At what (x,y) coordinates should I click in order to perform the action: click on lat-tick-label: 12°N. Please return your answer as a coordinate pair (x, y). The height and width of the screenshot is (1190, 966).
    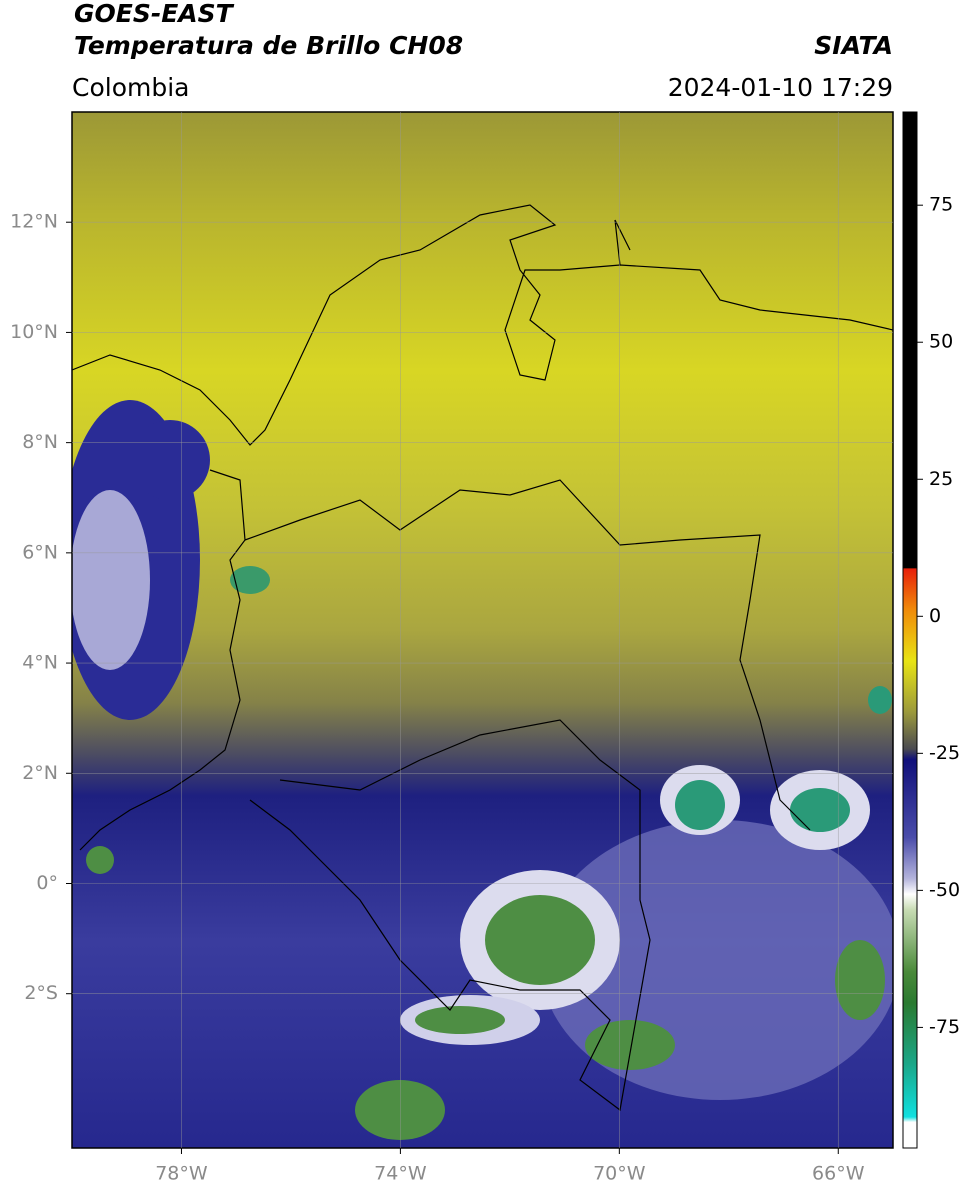
    Looking at the image, I should click on (34, 222).